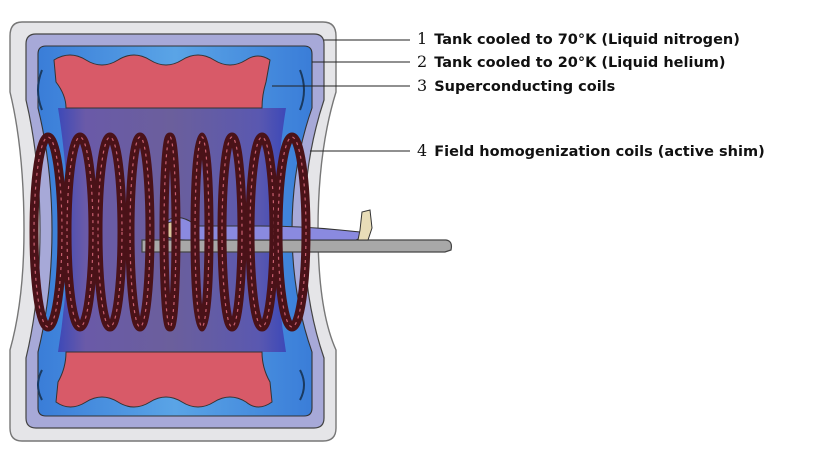 The width and height of the screenshot is (815, 458). I want to click on label-2: 2 Tank cooled to 20°K (Liquid helium), so click(571, 62).